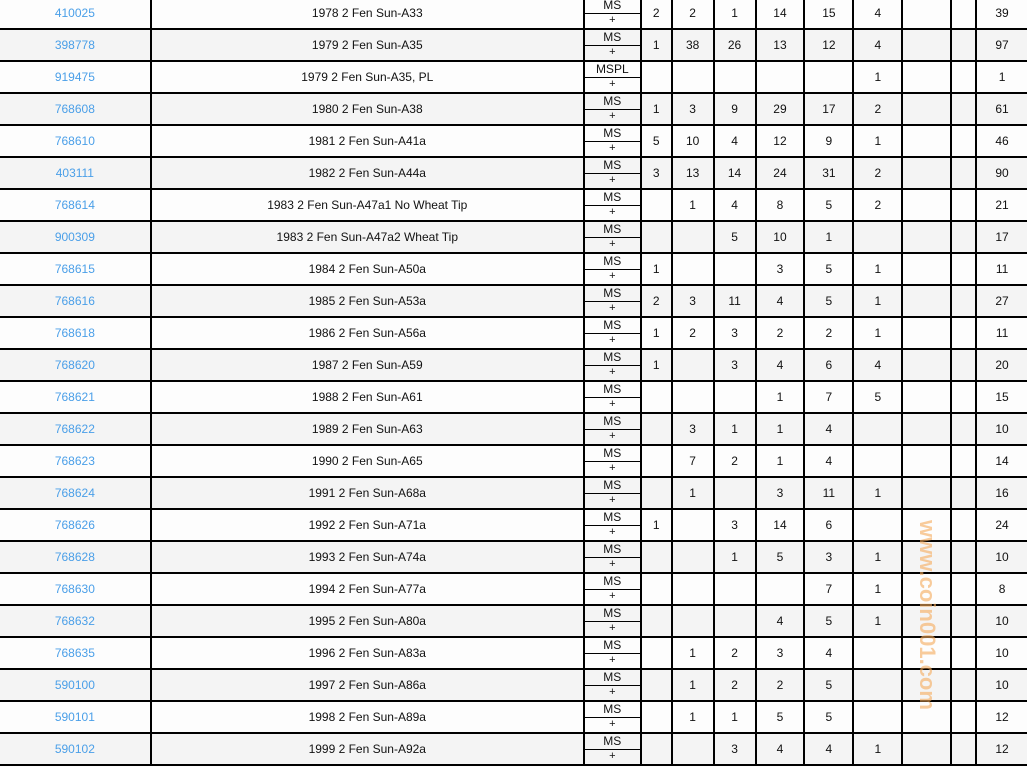 The image size is (1027, 767). Describe the element at coordinates (74, 365) in the screenshot. I see `cert-id-link: 768620` at that location.